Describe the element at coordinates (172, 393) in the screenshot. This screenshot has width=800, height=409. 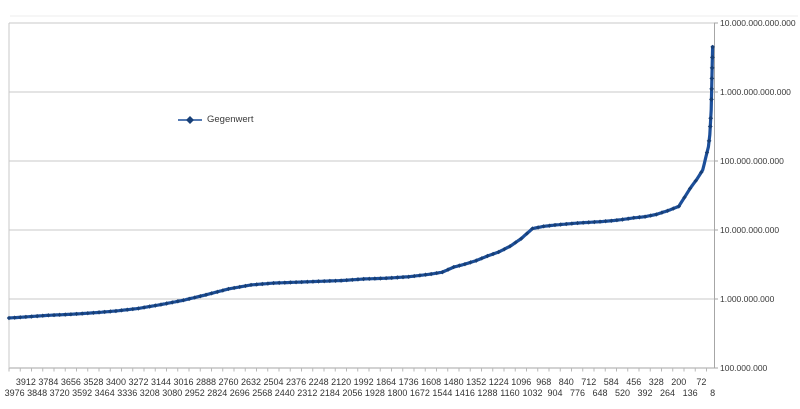
I see `x-axis-label: 3080` at that location.